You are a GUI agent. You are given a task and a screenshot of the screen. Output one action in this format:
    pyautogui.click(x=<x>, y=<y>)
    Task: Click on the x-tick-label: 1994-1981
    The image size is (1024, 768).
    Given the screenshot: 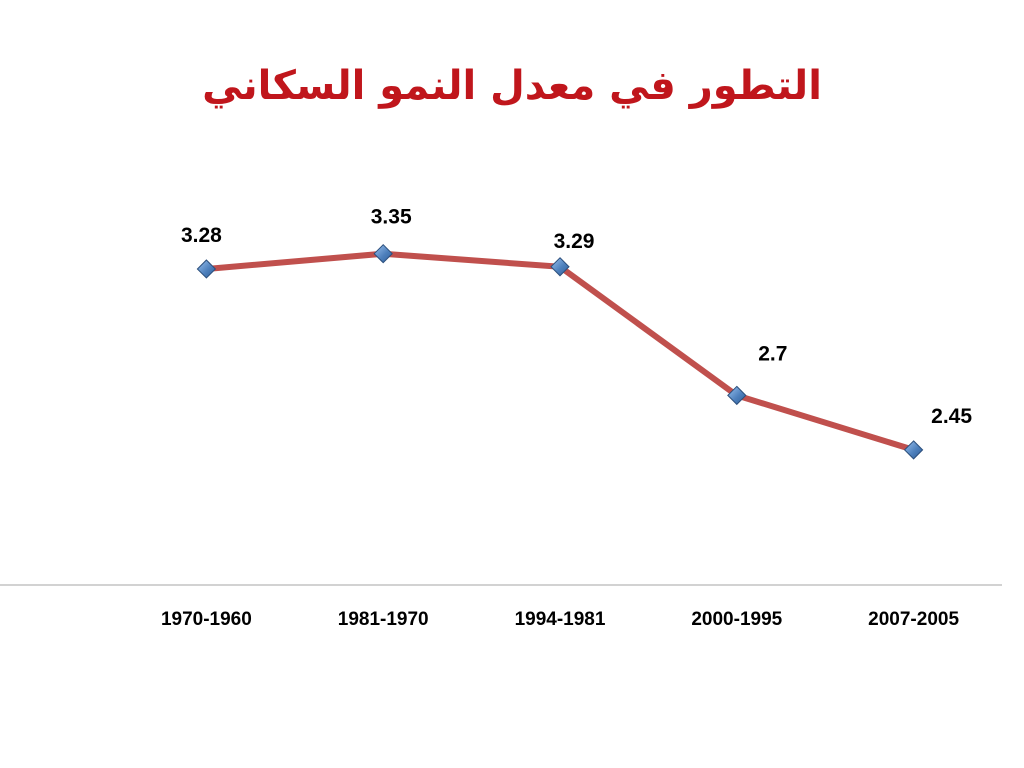 What is the action you would take?
    pyautogui.click(x=560, y=619)
    